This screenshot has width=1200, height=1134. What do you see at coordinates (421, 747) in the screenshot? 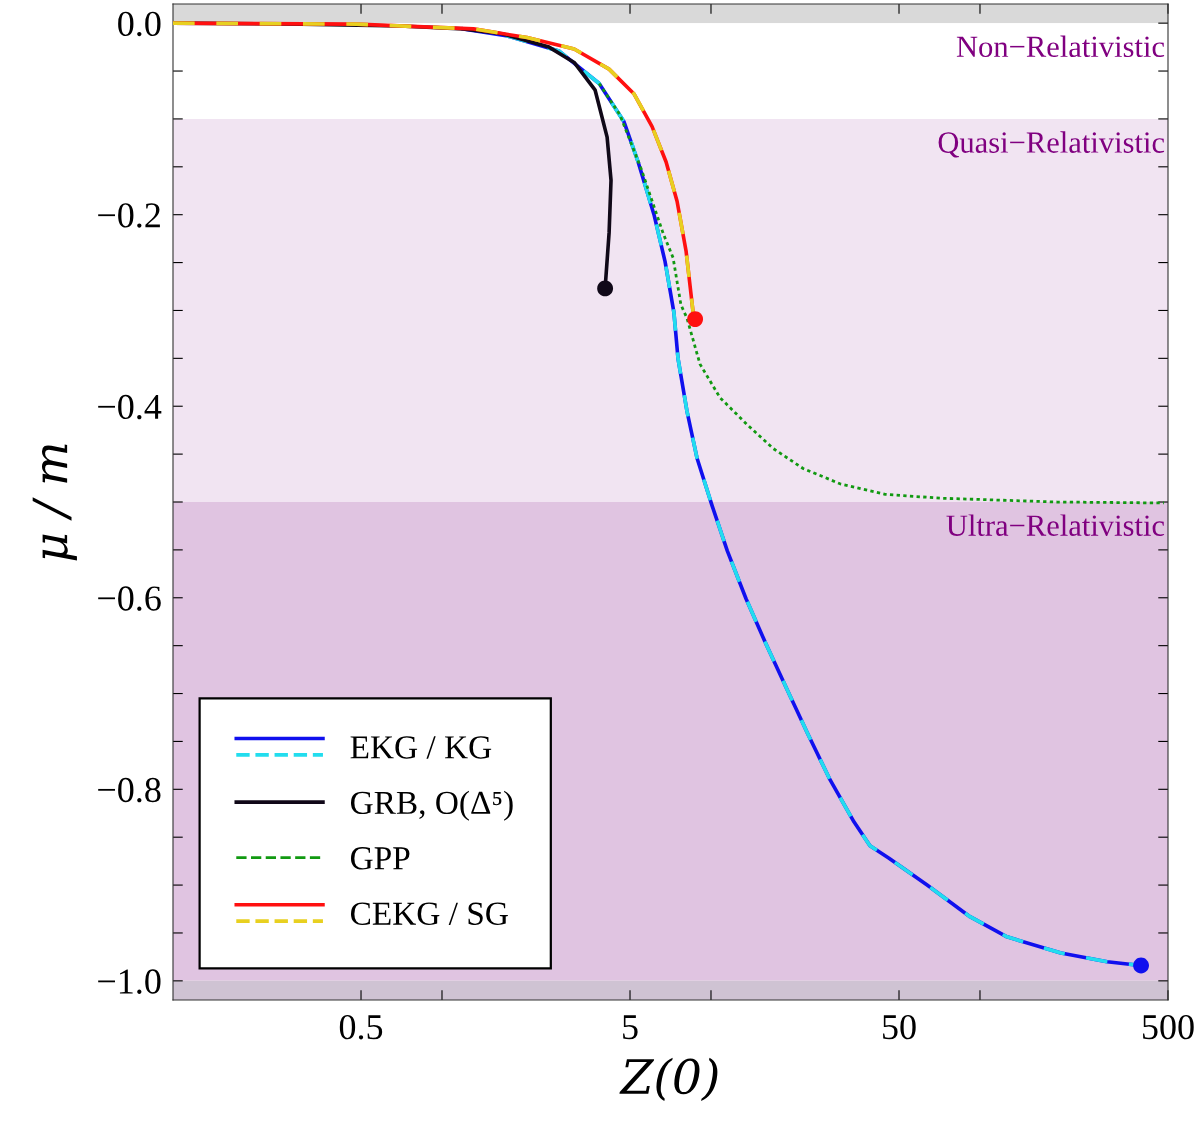
I see `legend-label: EKG / KG` at bounding box center [421, 747].